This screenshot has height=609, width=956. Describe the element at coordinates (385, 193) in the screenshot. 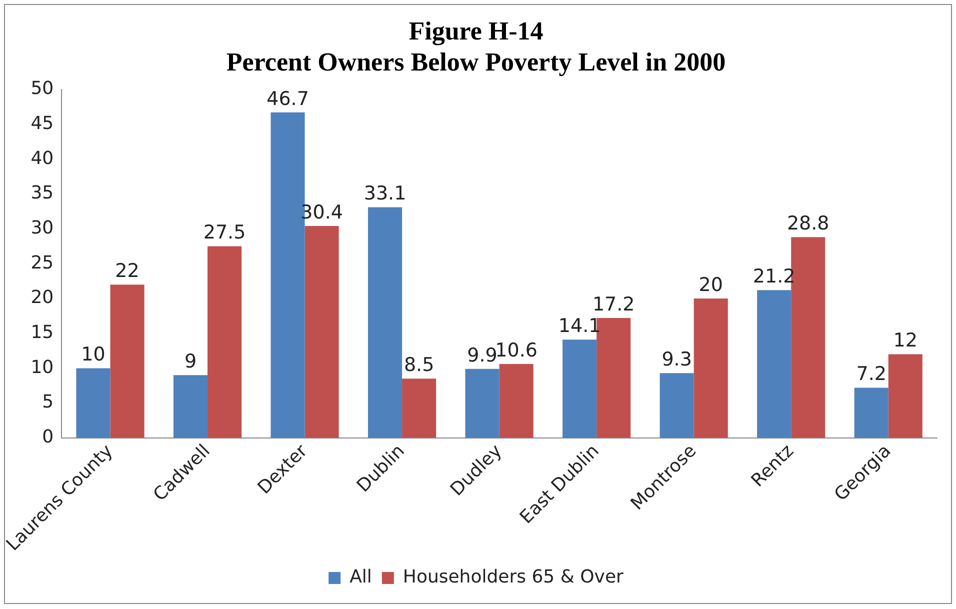

I see `data-label: 33.1` at that location.